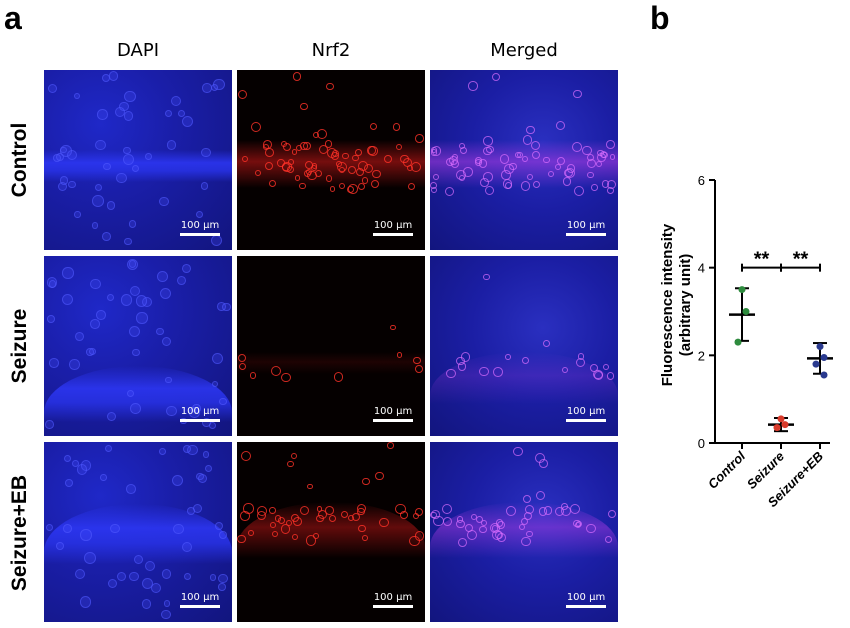  Describe the element at coordinates (667, 304) in the screenshot. I see `y-axis-label: Fluorescence intensity` at that location.